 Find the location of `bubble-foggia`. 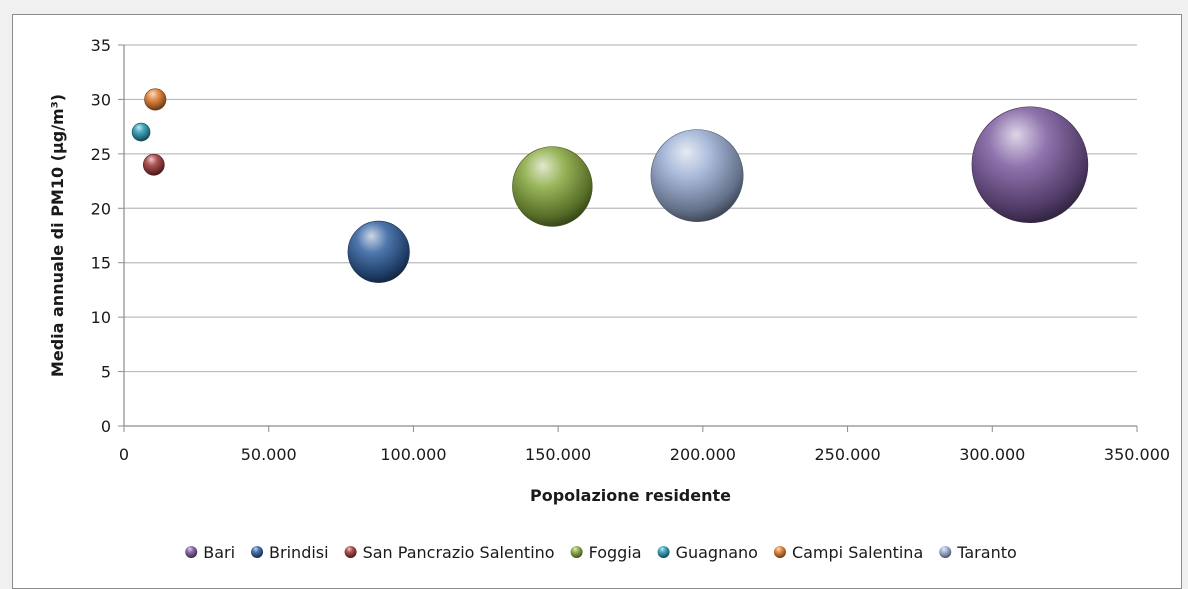

bubble-foggia is located at coordinates (552, 186).